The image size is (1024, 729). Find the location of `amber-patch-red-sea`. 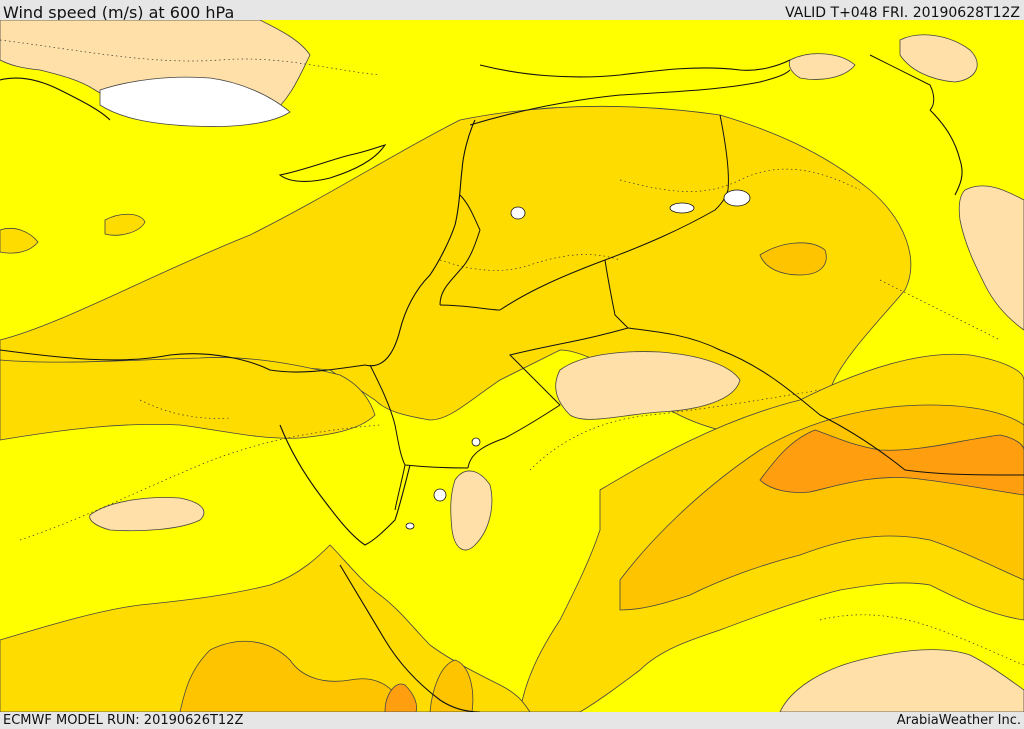

amber-patch-red-sea is located at coordinates (451, 685).